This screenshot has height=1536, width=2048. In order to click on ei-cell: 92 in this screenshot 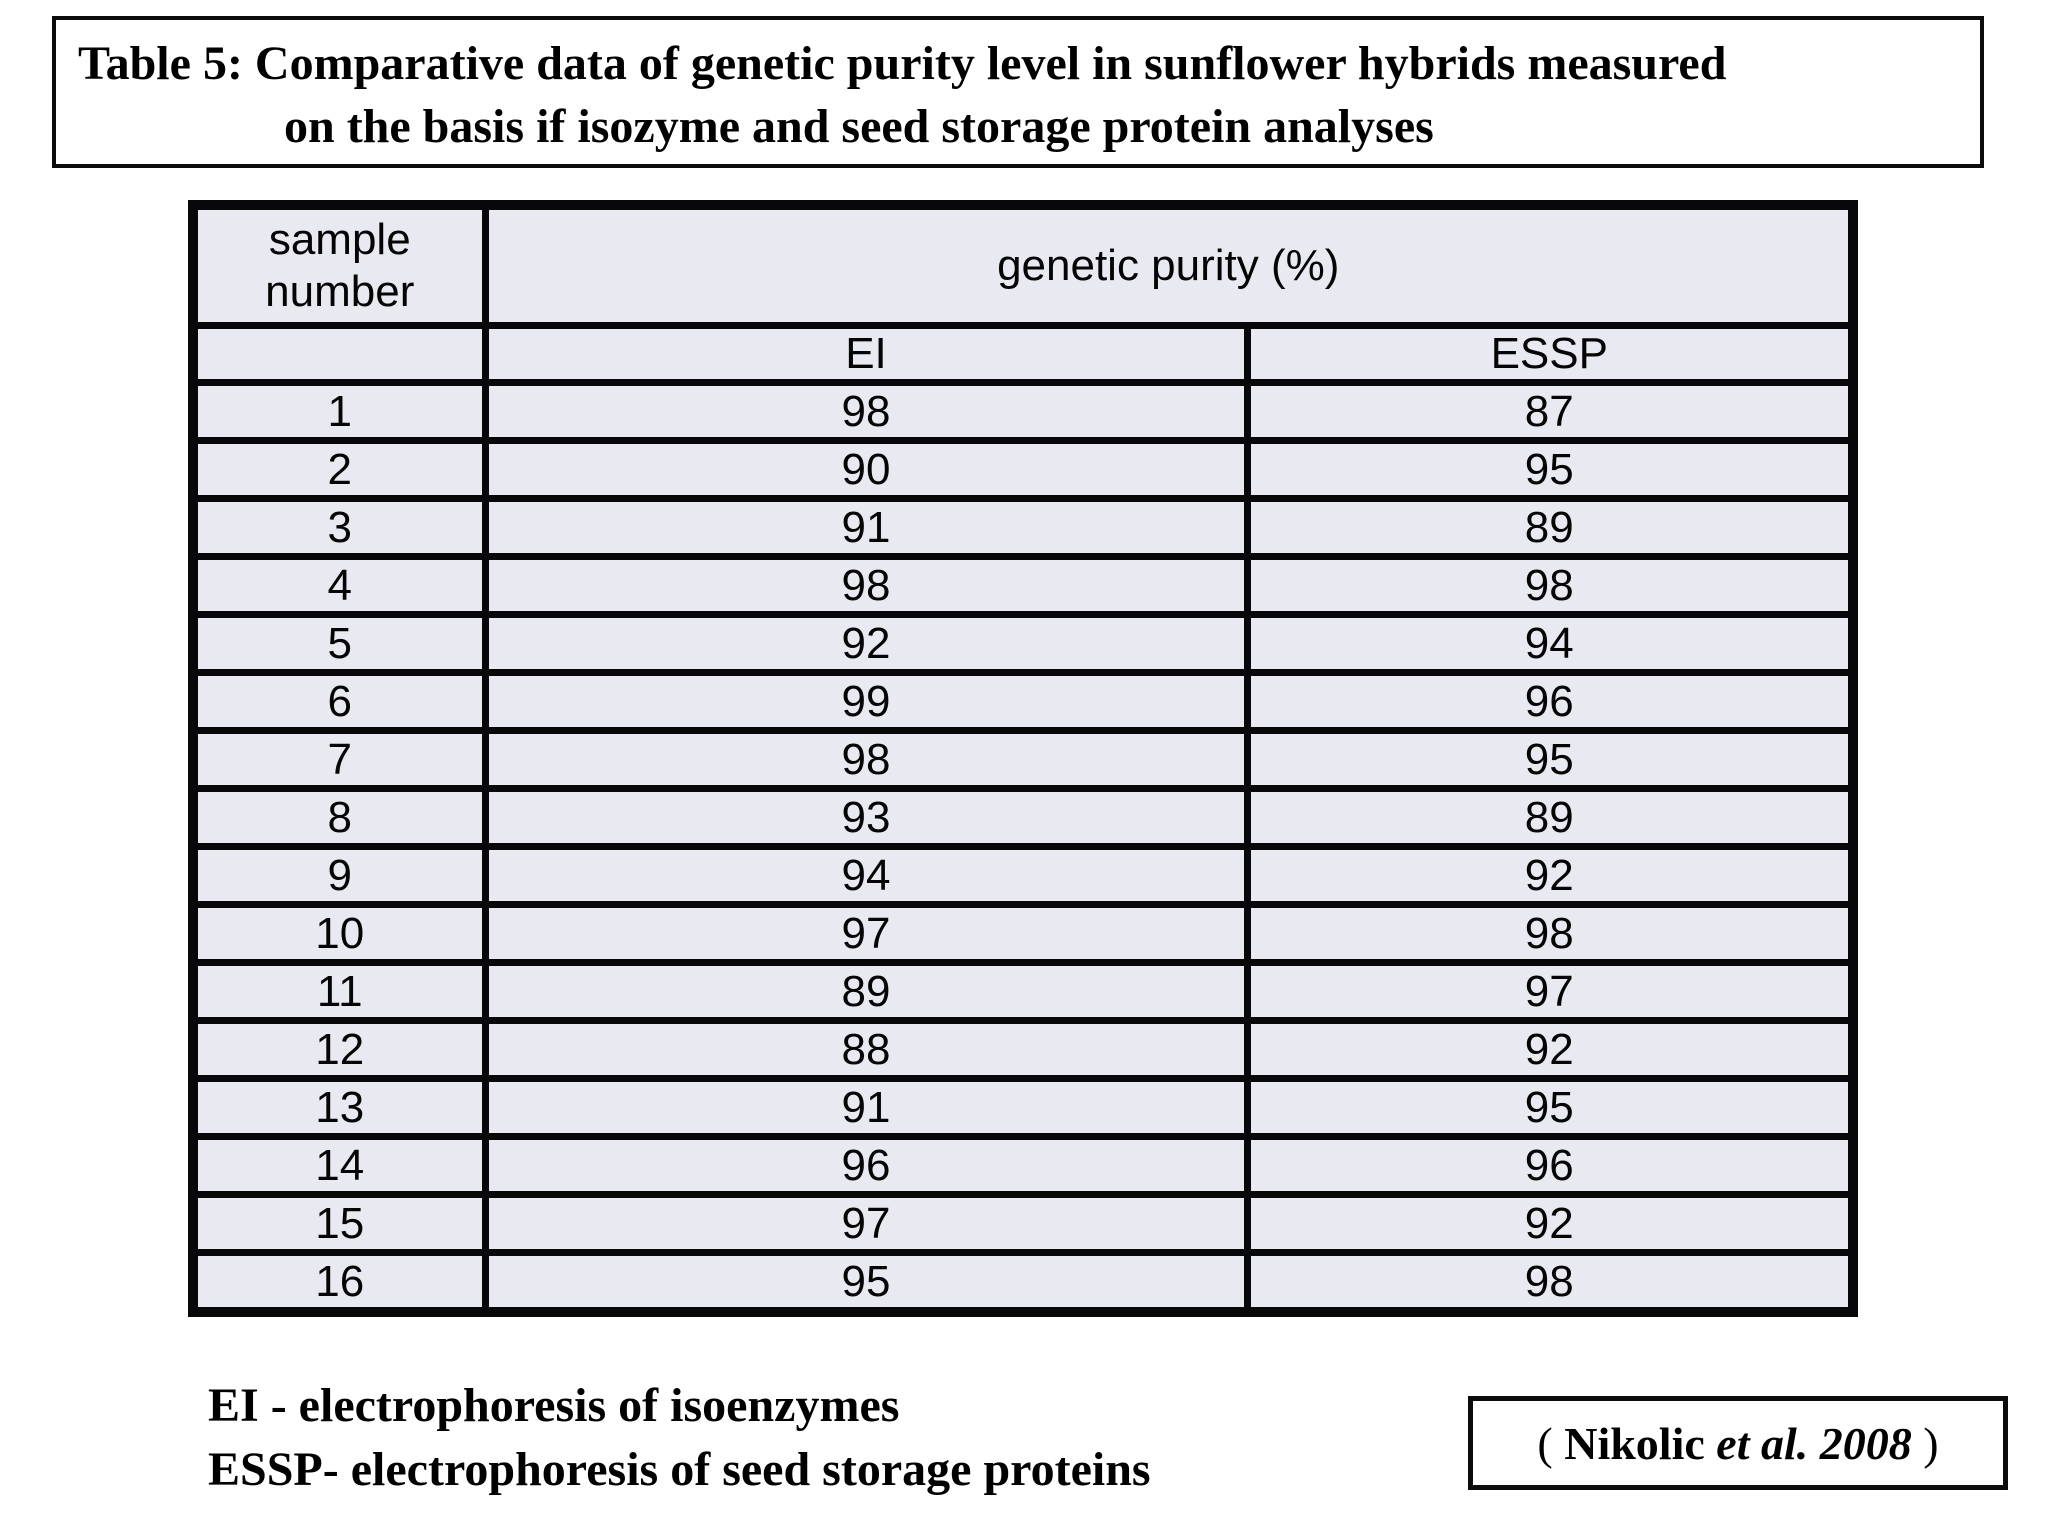, I will do `click(866, 643)`.